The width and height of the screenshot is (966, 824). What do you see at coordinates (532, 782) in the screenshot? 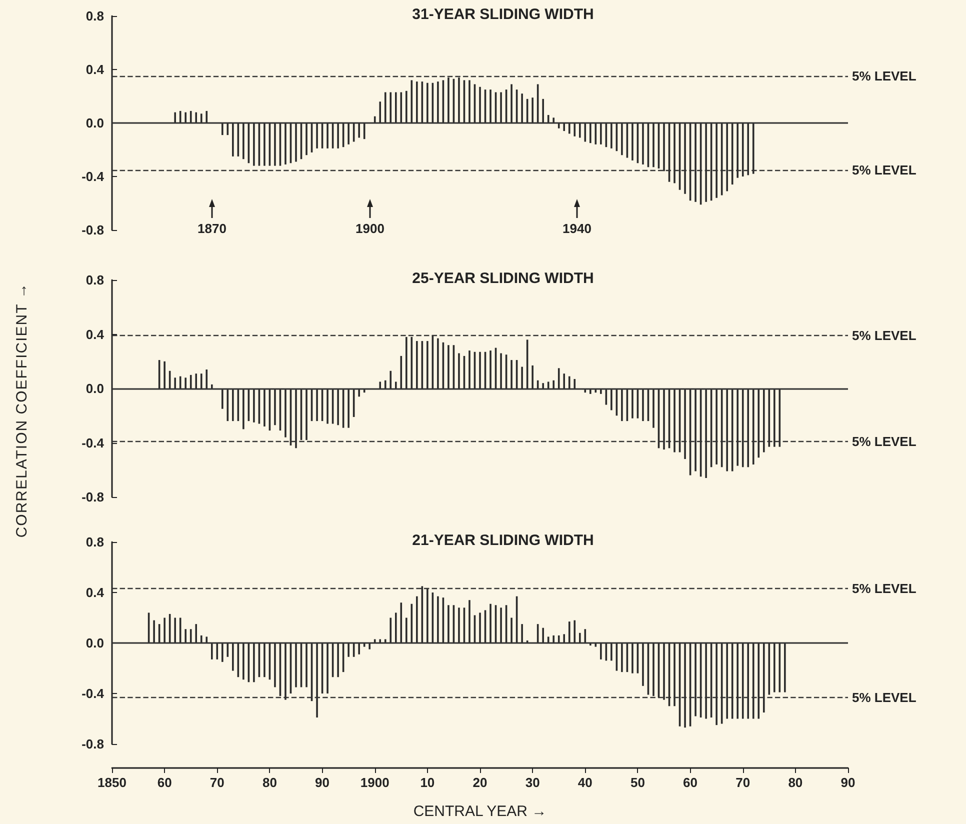
I see `x-tick-label: 30` at bounding box center [532, 782].